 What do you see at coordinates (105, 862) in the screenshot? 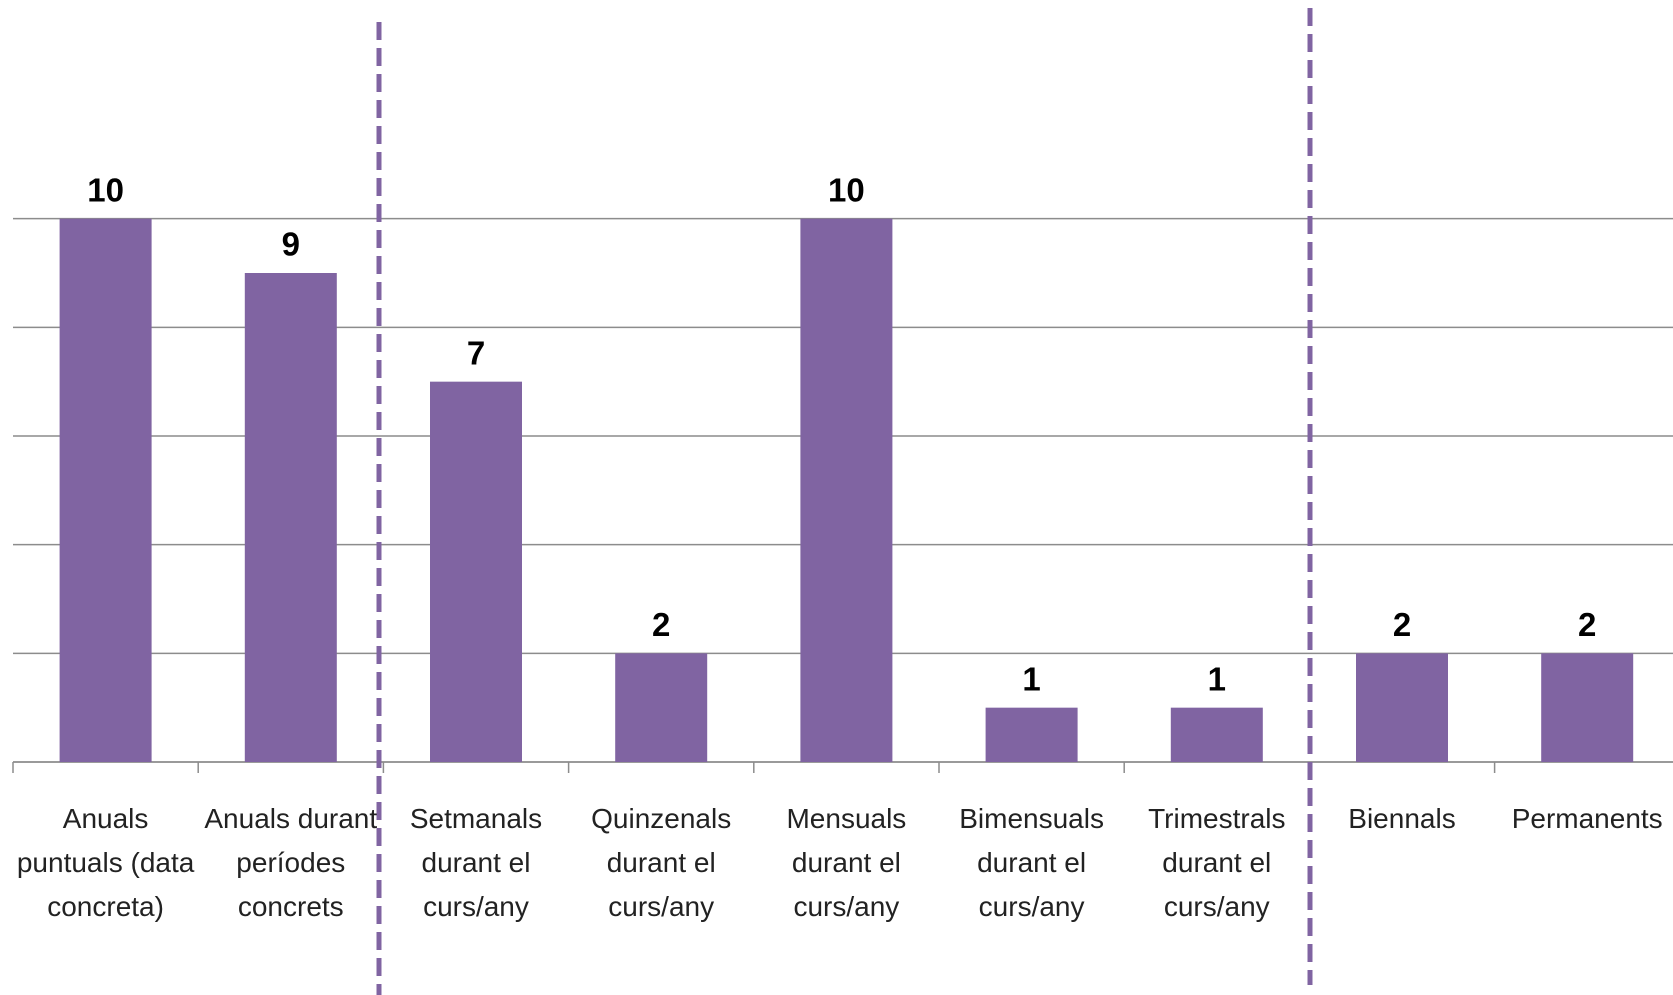
I see `x-tick-label: Anuals puntuals (data concreta)` at bounding box center [105, 862].